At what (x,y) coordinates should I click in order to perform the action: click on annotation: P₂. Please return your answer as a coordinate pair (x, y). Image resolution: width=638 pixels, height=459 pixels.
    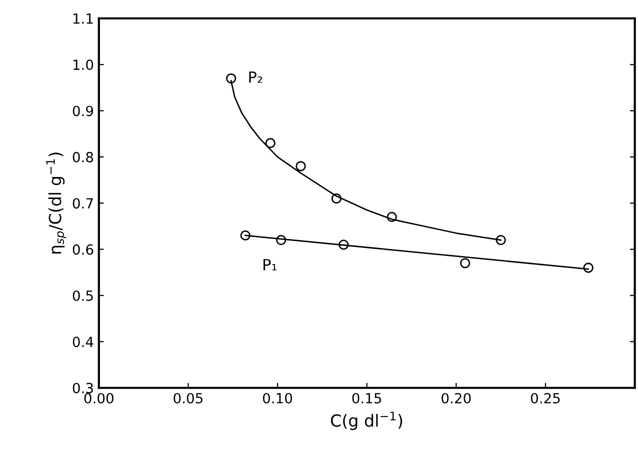
    Looking at the image, I should click on (255, 77).